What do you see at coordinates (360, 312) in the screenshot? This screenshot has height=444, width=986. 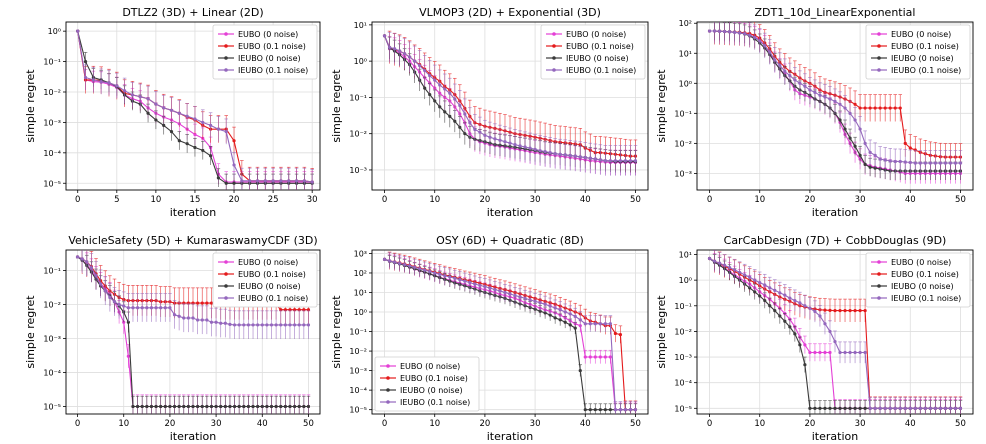 I see `y-tick-label: 10⁰` at bounding box center [360, 312].